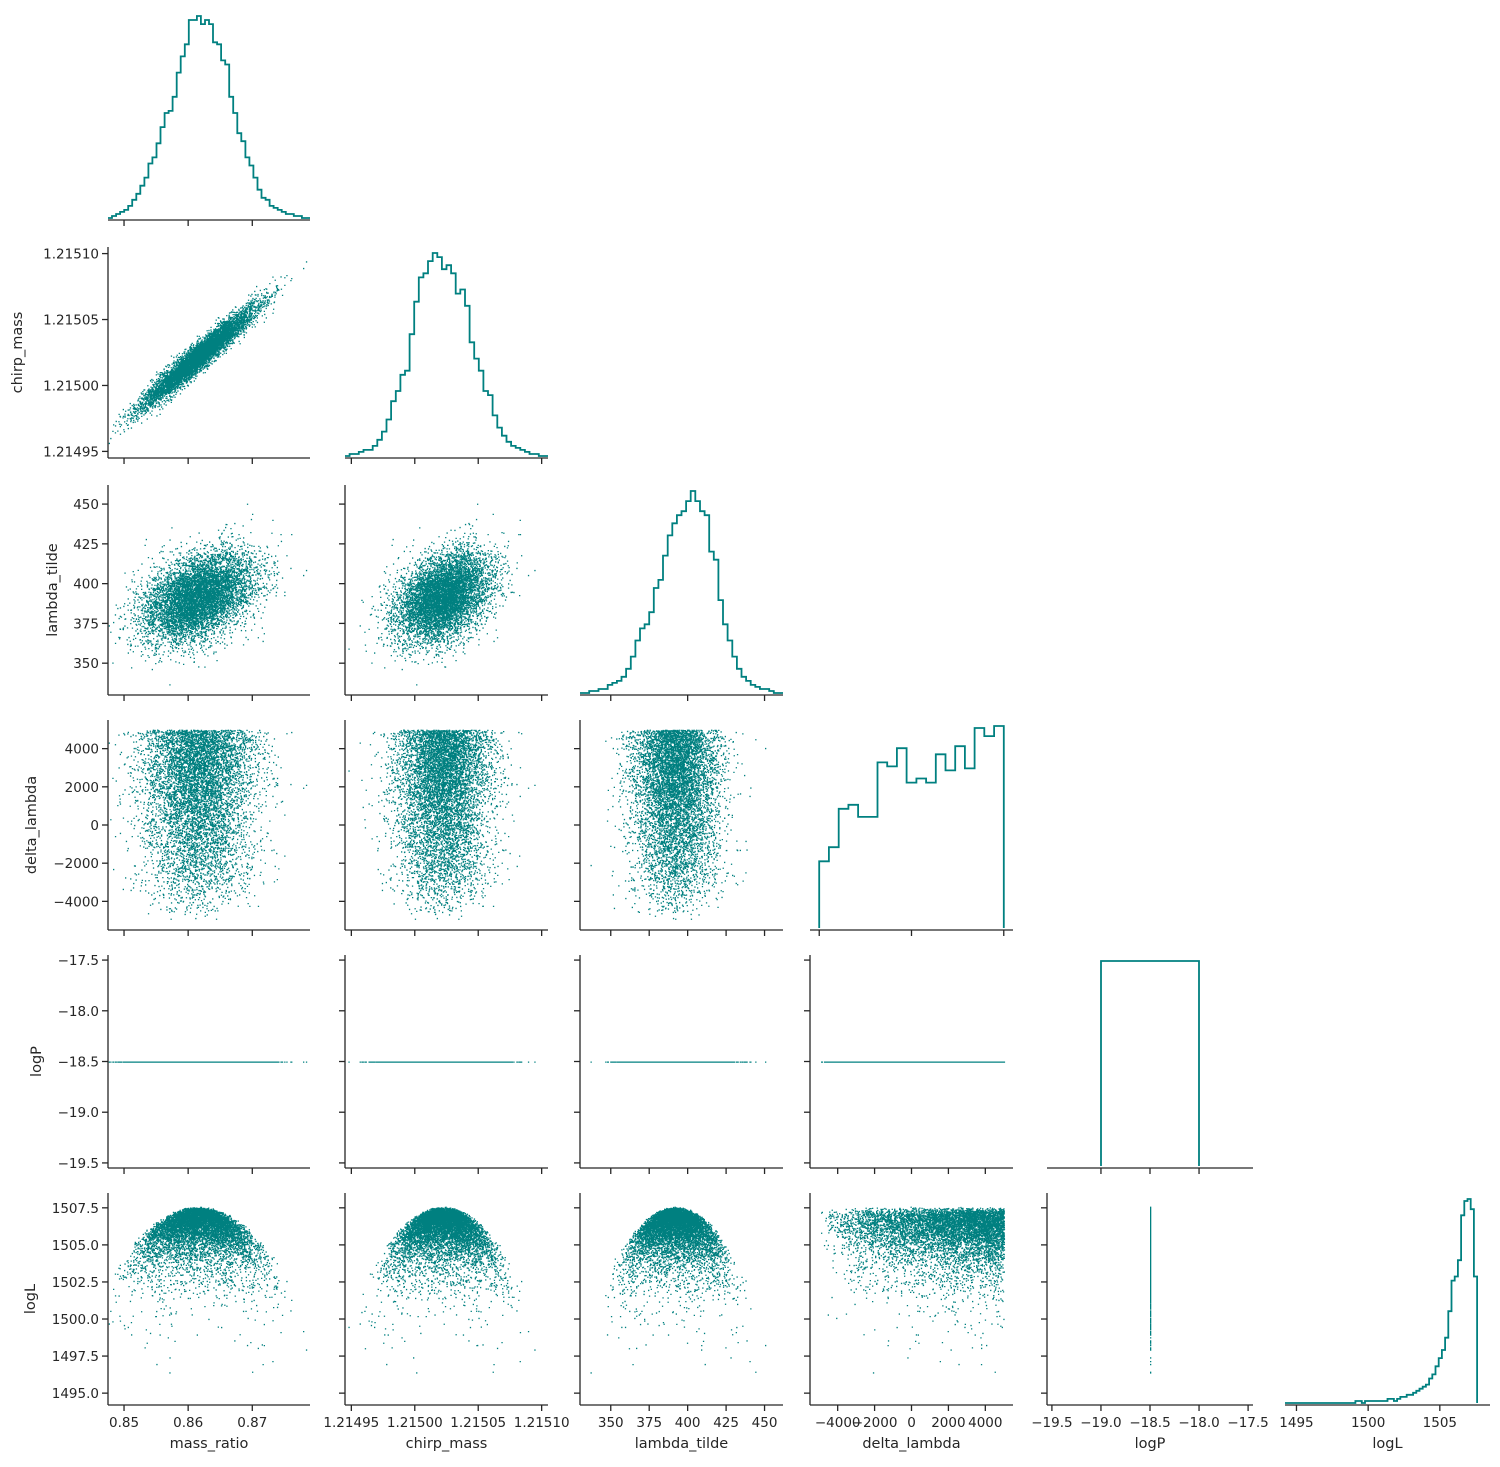  I want to click on y-tick-label: −17.5, so click(78, 961).